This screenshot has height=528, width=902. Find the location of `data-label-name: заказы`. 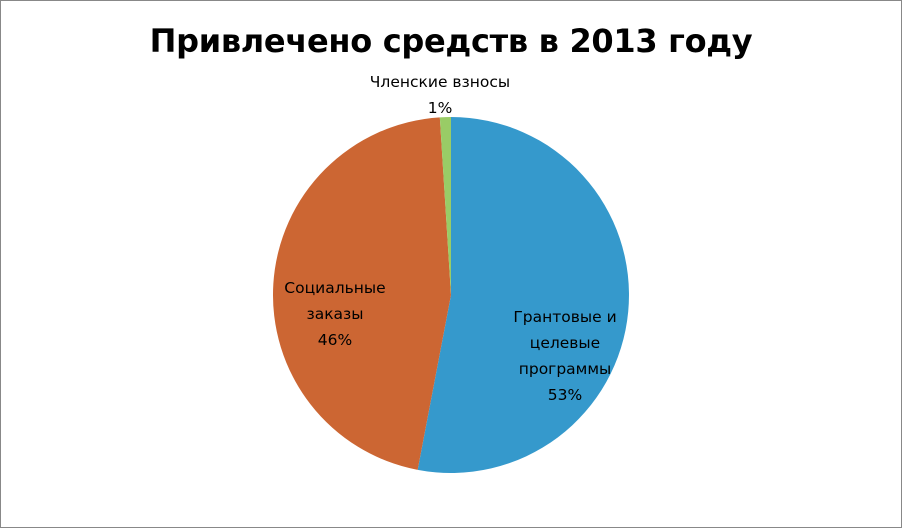

data-label-name: заказы is located at coordinates (335, 314).